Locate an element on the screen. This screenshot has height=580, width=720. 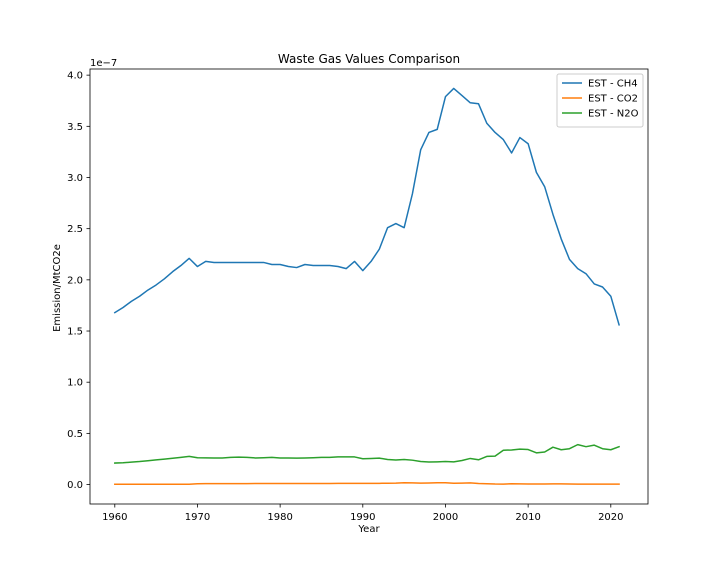
chart-title: Waste Gas Values Comparison is located at coordinates (369, 59).